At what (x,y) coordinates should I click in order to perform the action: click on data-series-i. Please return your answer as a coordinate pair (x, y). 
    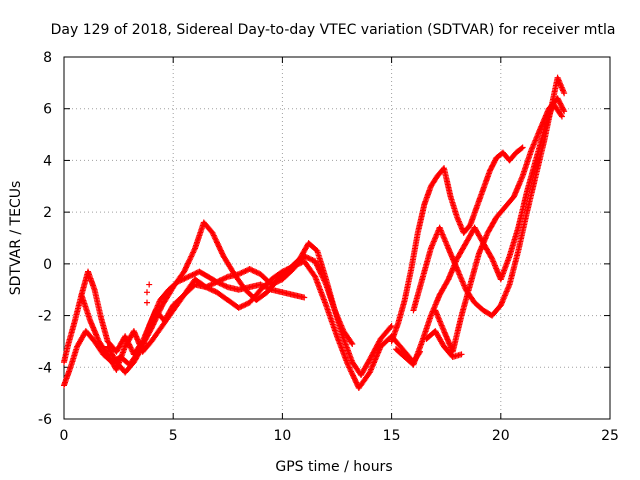
    Looking at the image, I should click on (444, 344).